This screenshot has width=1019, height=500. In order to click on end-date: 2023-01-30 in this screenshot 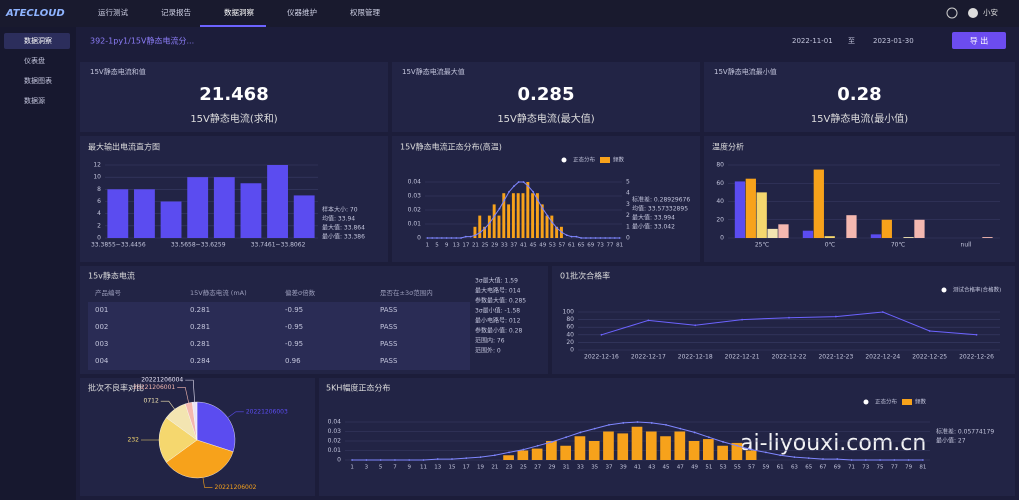, I will do `click(893, 41)`.